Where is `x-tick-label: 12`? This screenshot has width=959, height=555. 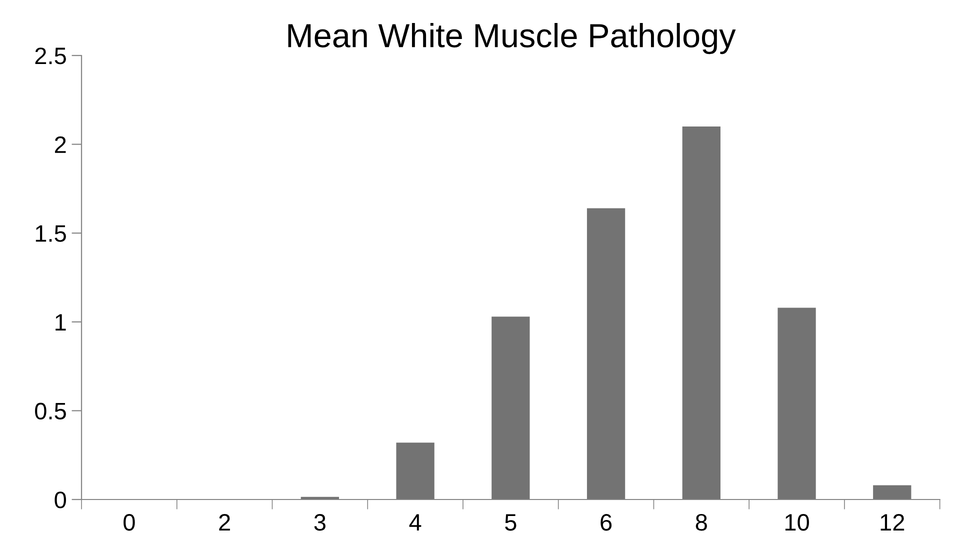 x-tick-label: 12 is located at coordinates (892, 522).